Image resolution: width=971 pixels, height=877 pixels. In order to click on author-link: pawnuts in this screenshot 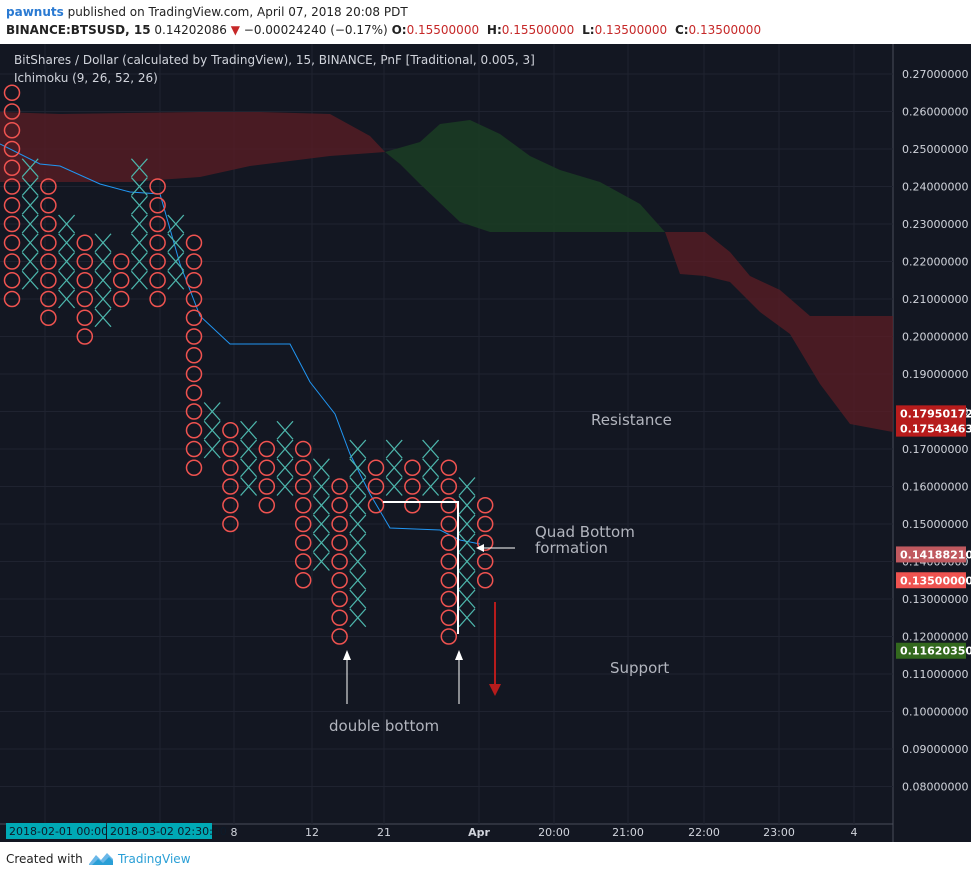, I will do `click(35, 12)`.